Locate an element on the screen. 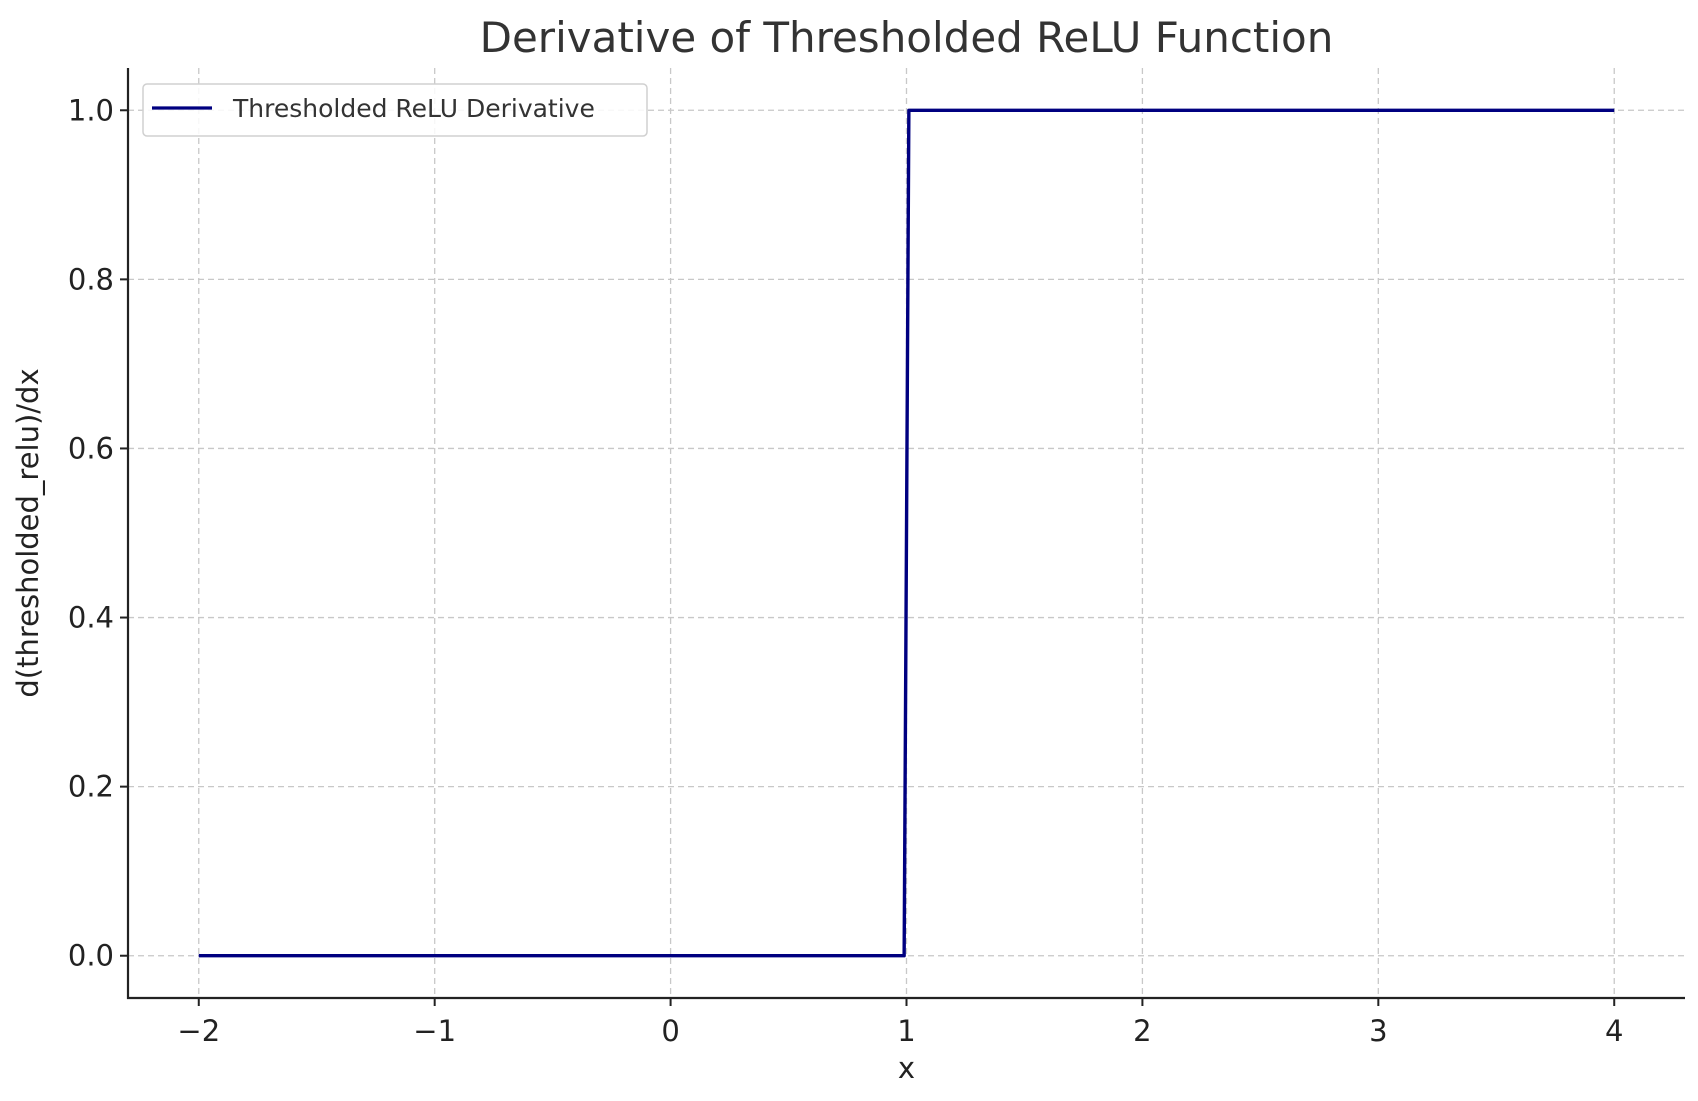 Image resolution: width=1698 pixels, height=1101 pixels. y-tick-label: 0.0 is located at coordinates (91, 956).